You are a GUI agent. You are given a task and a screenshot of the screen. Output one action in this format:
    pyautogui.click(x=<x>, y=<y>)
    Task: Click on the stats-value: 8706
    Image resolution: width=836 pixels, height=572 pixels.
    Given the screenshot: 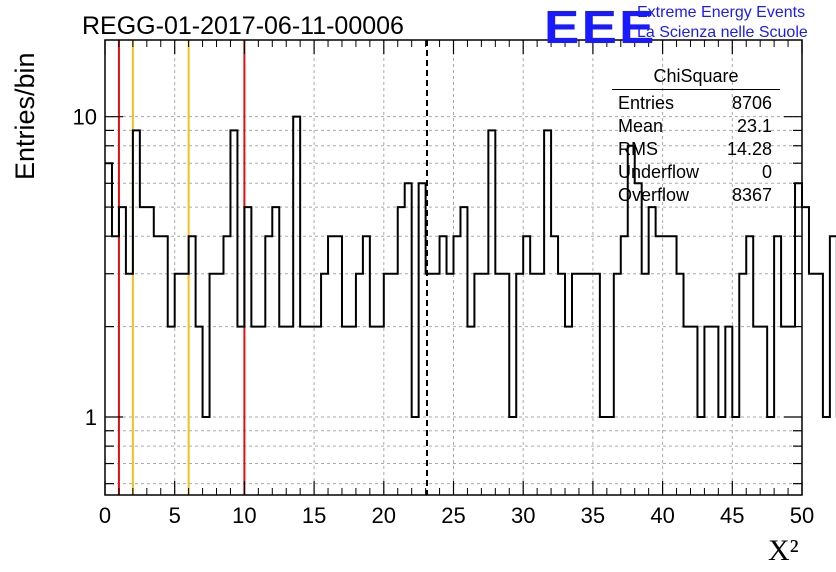 What is the action you would take?
    pyautogui.click(x=751, y=103)
    